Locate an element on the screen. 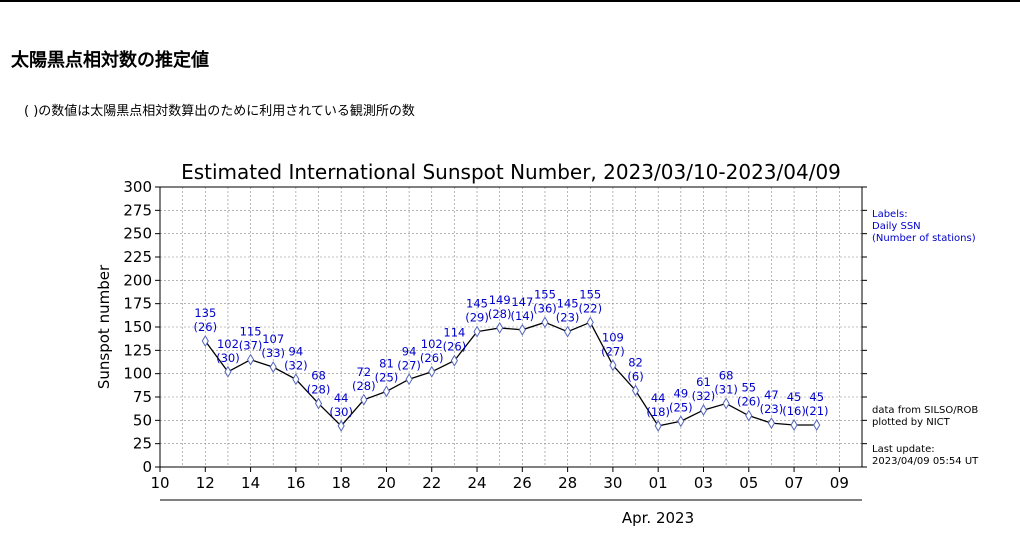  data-label-stations: (36) is located at coordinates (545, 308).